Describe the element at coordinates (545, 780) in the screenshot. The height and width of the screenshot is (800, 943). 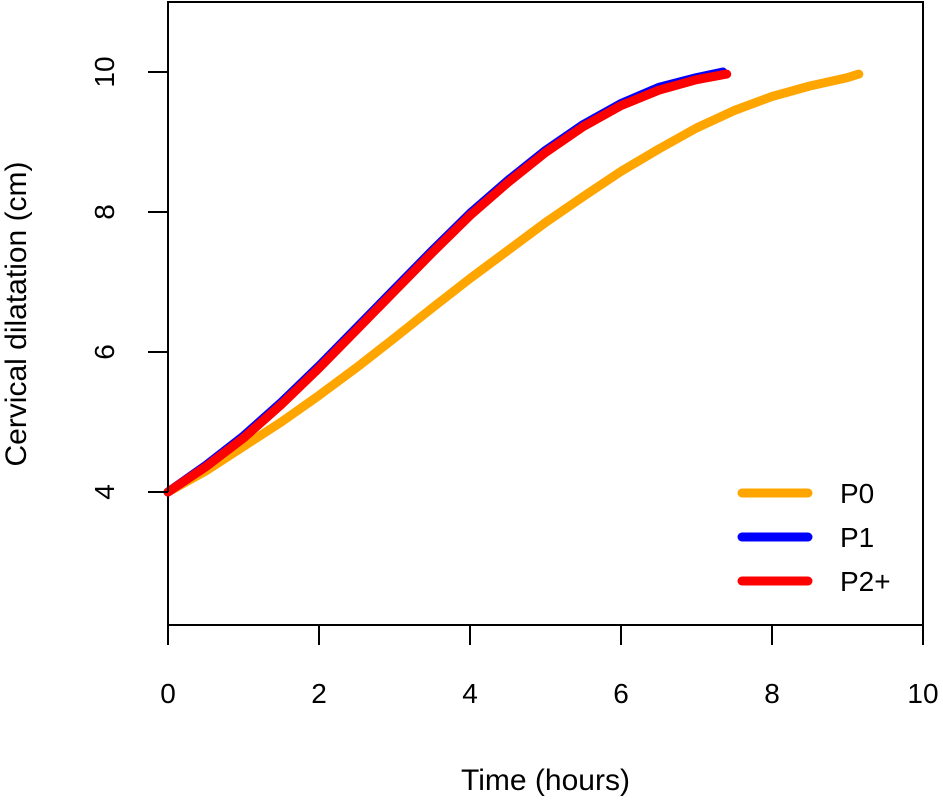
I see `x-axis-title: Time (hours)` at that location.